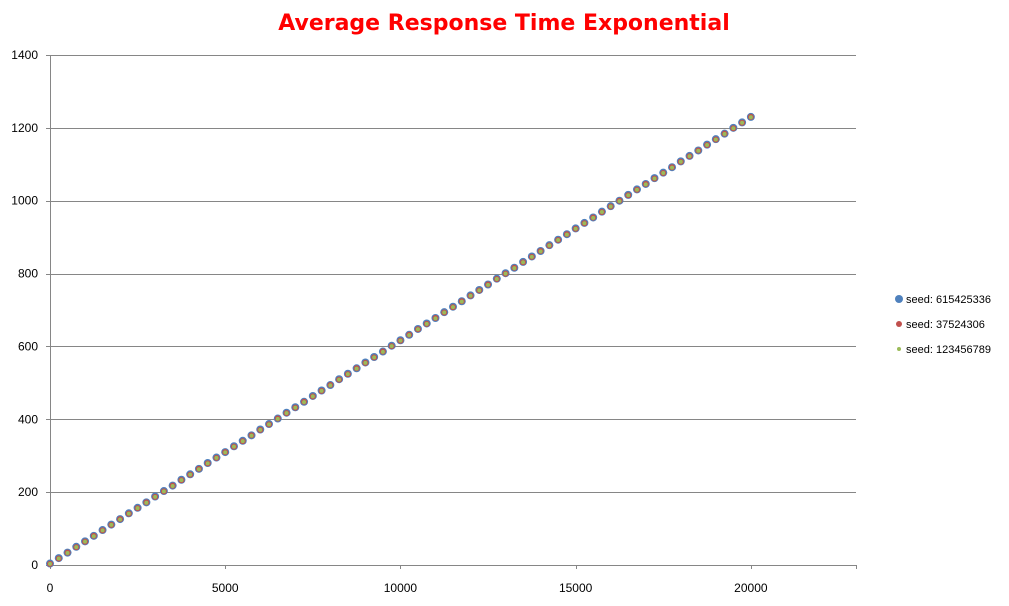 This screenshot has height=606, width=1009. Describe the element at coordinates (945, 325) in the screenshot. I see `legend-label: seed: 37524306` at that location.